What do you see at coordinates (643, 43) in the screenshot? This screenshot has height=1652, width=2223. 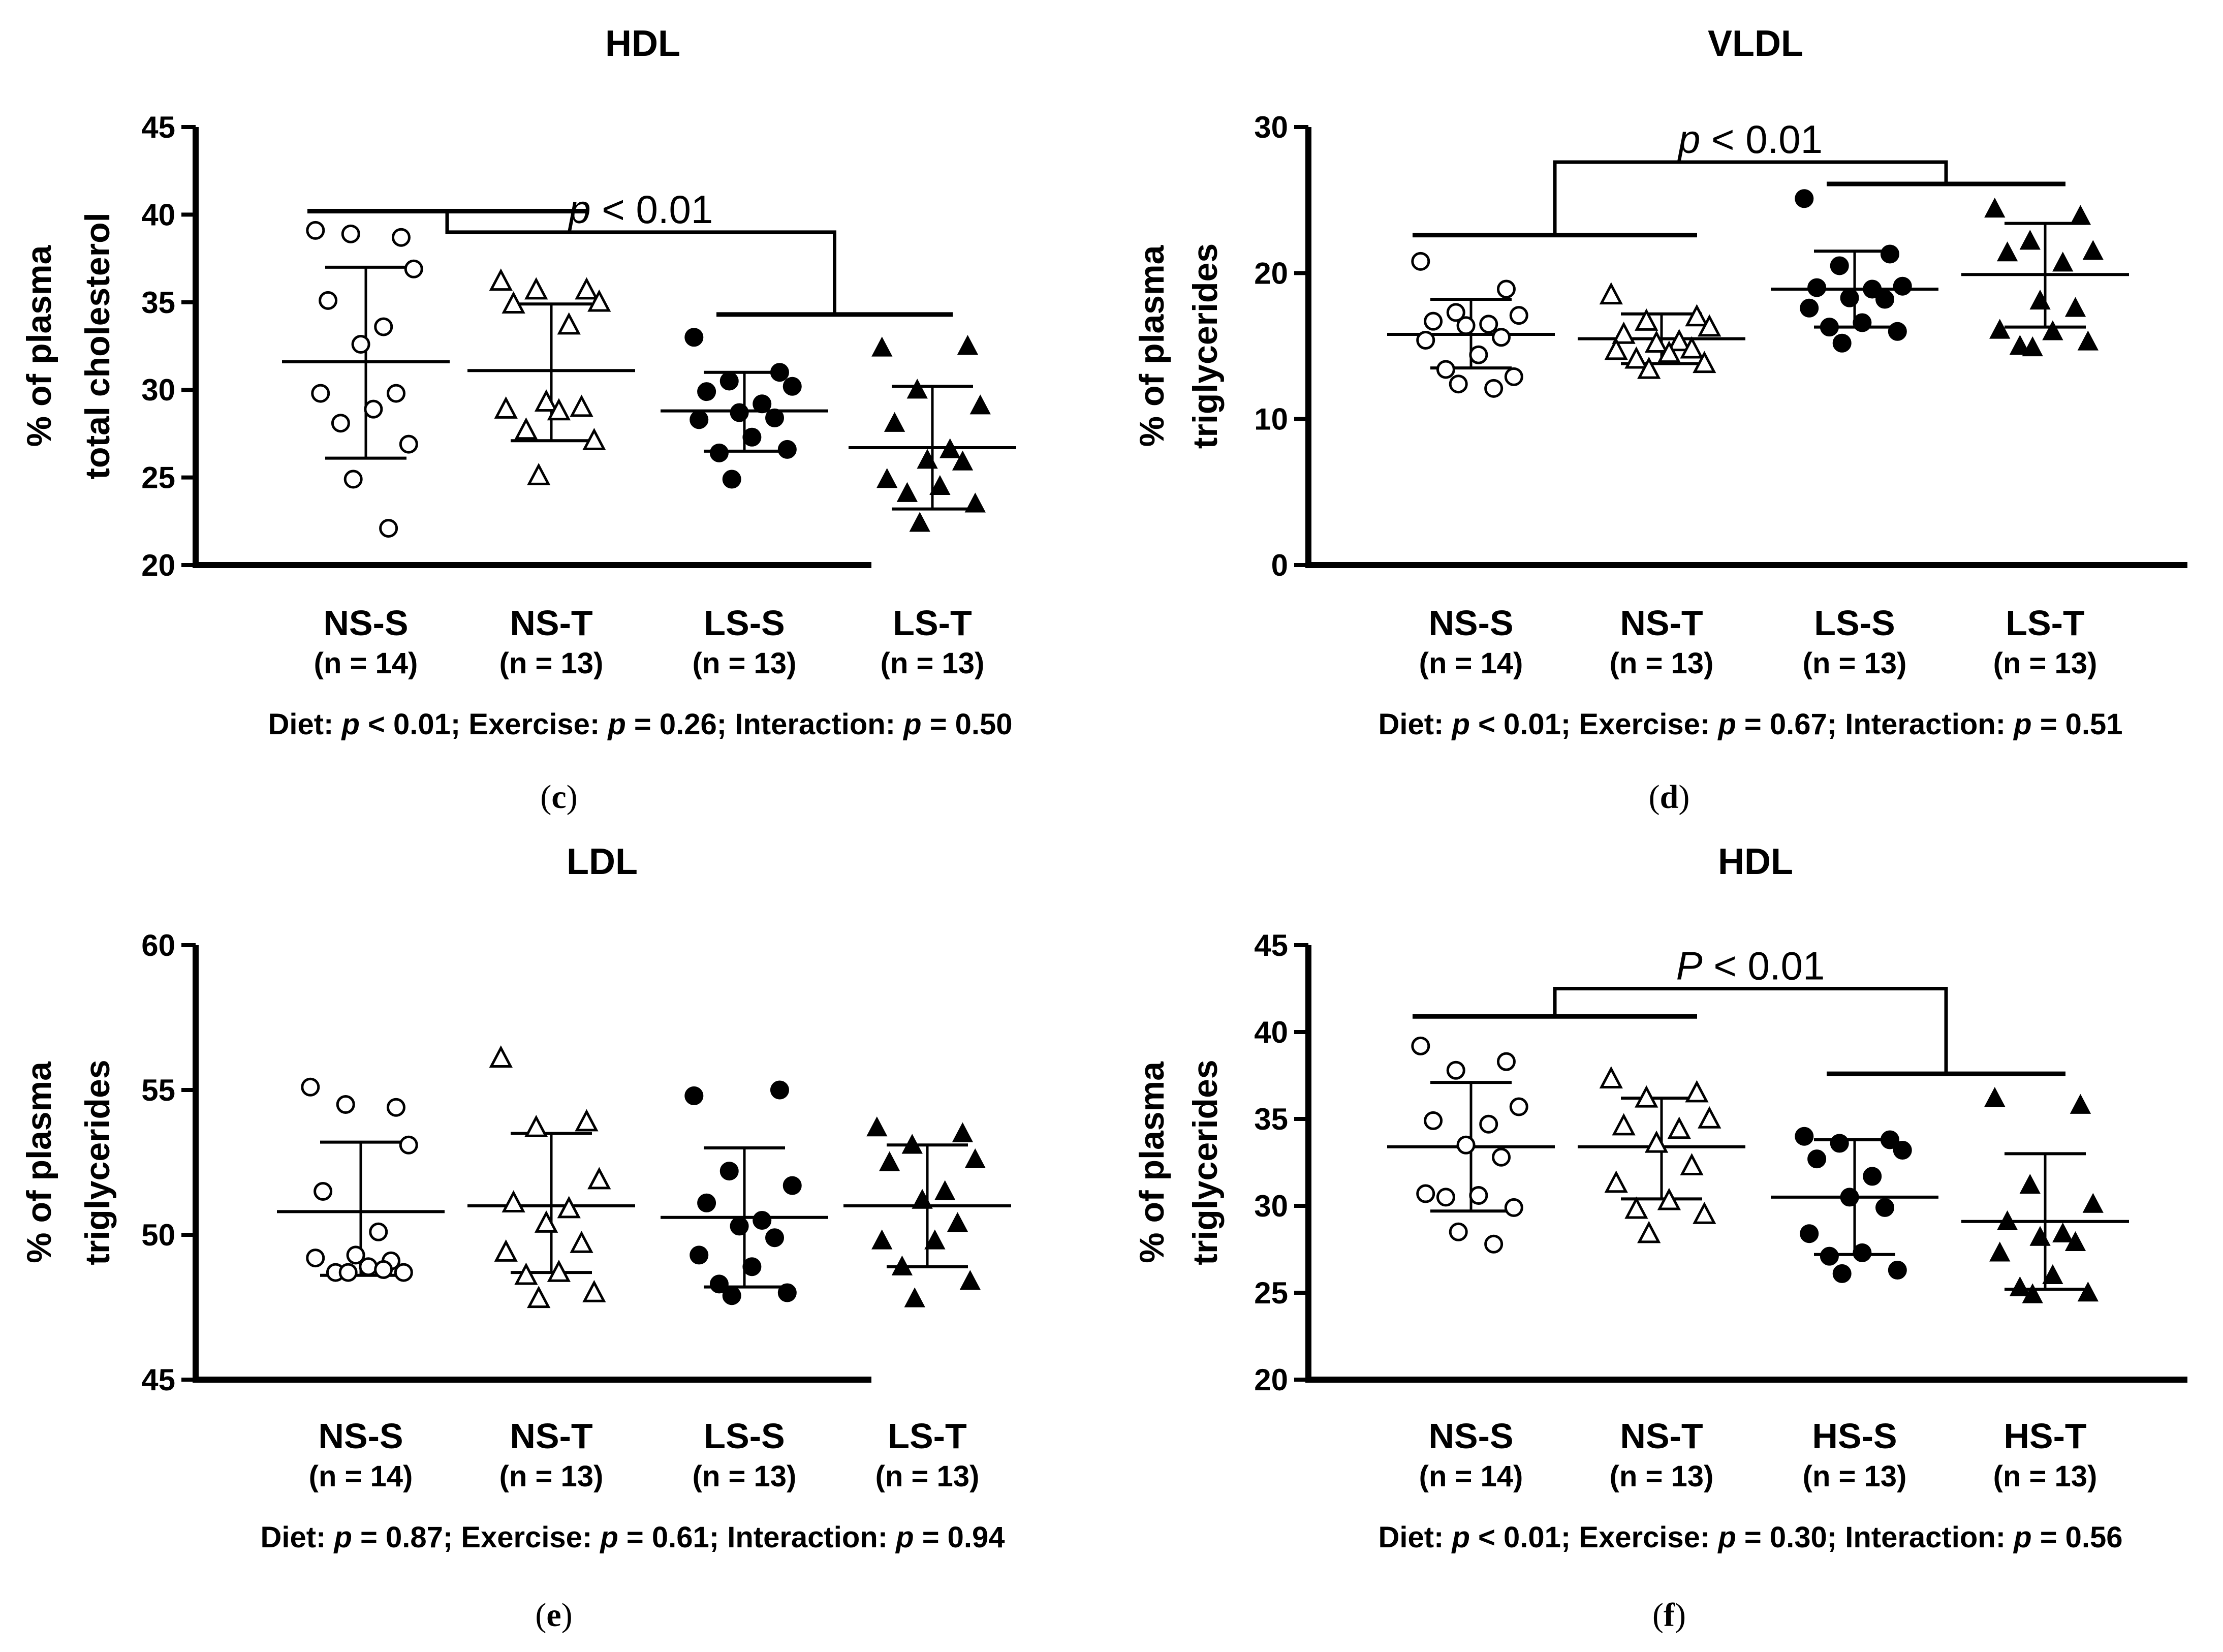 I see `chart-title: HDL` at bounding box center [643, 43].